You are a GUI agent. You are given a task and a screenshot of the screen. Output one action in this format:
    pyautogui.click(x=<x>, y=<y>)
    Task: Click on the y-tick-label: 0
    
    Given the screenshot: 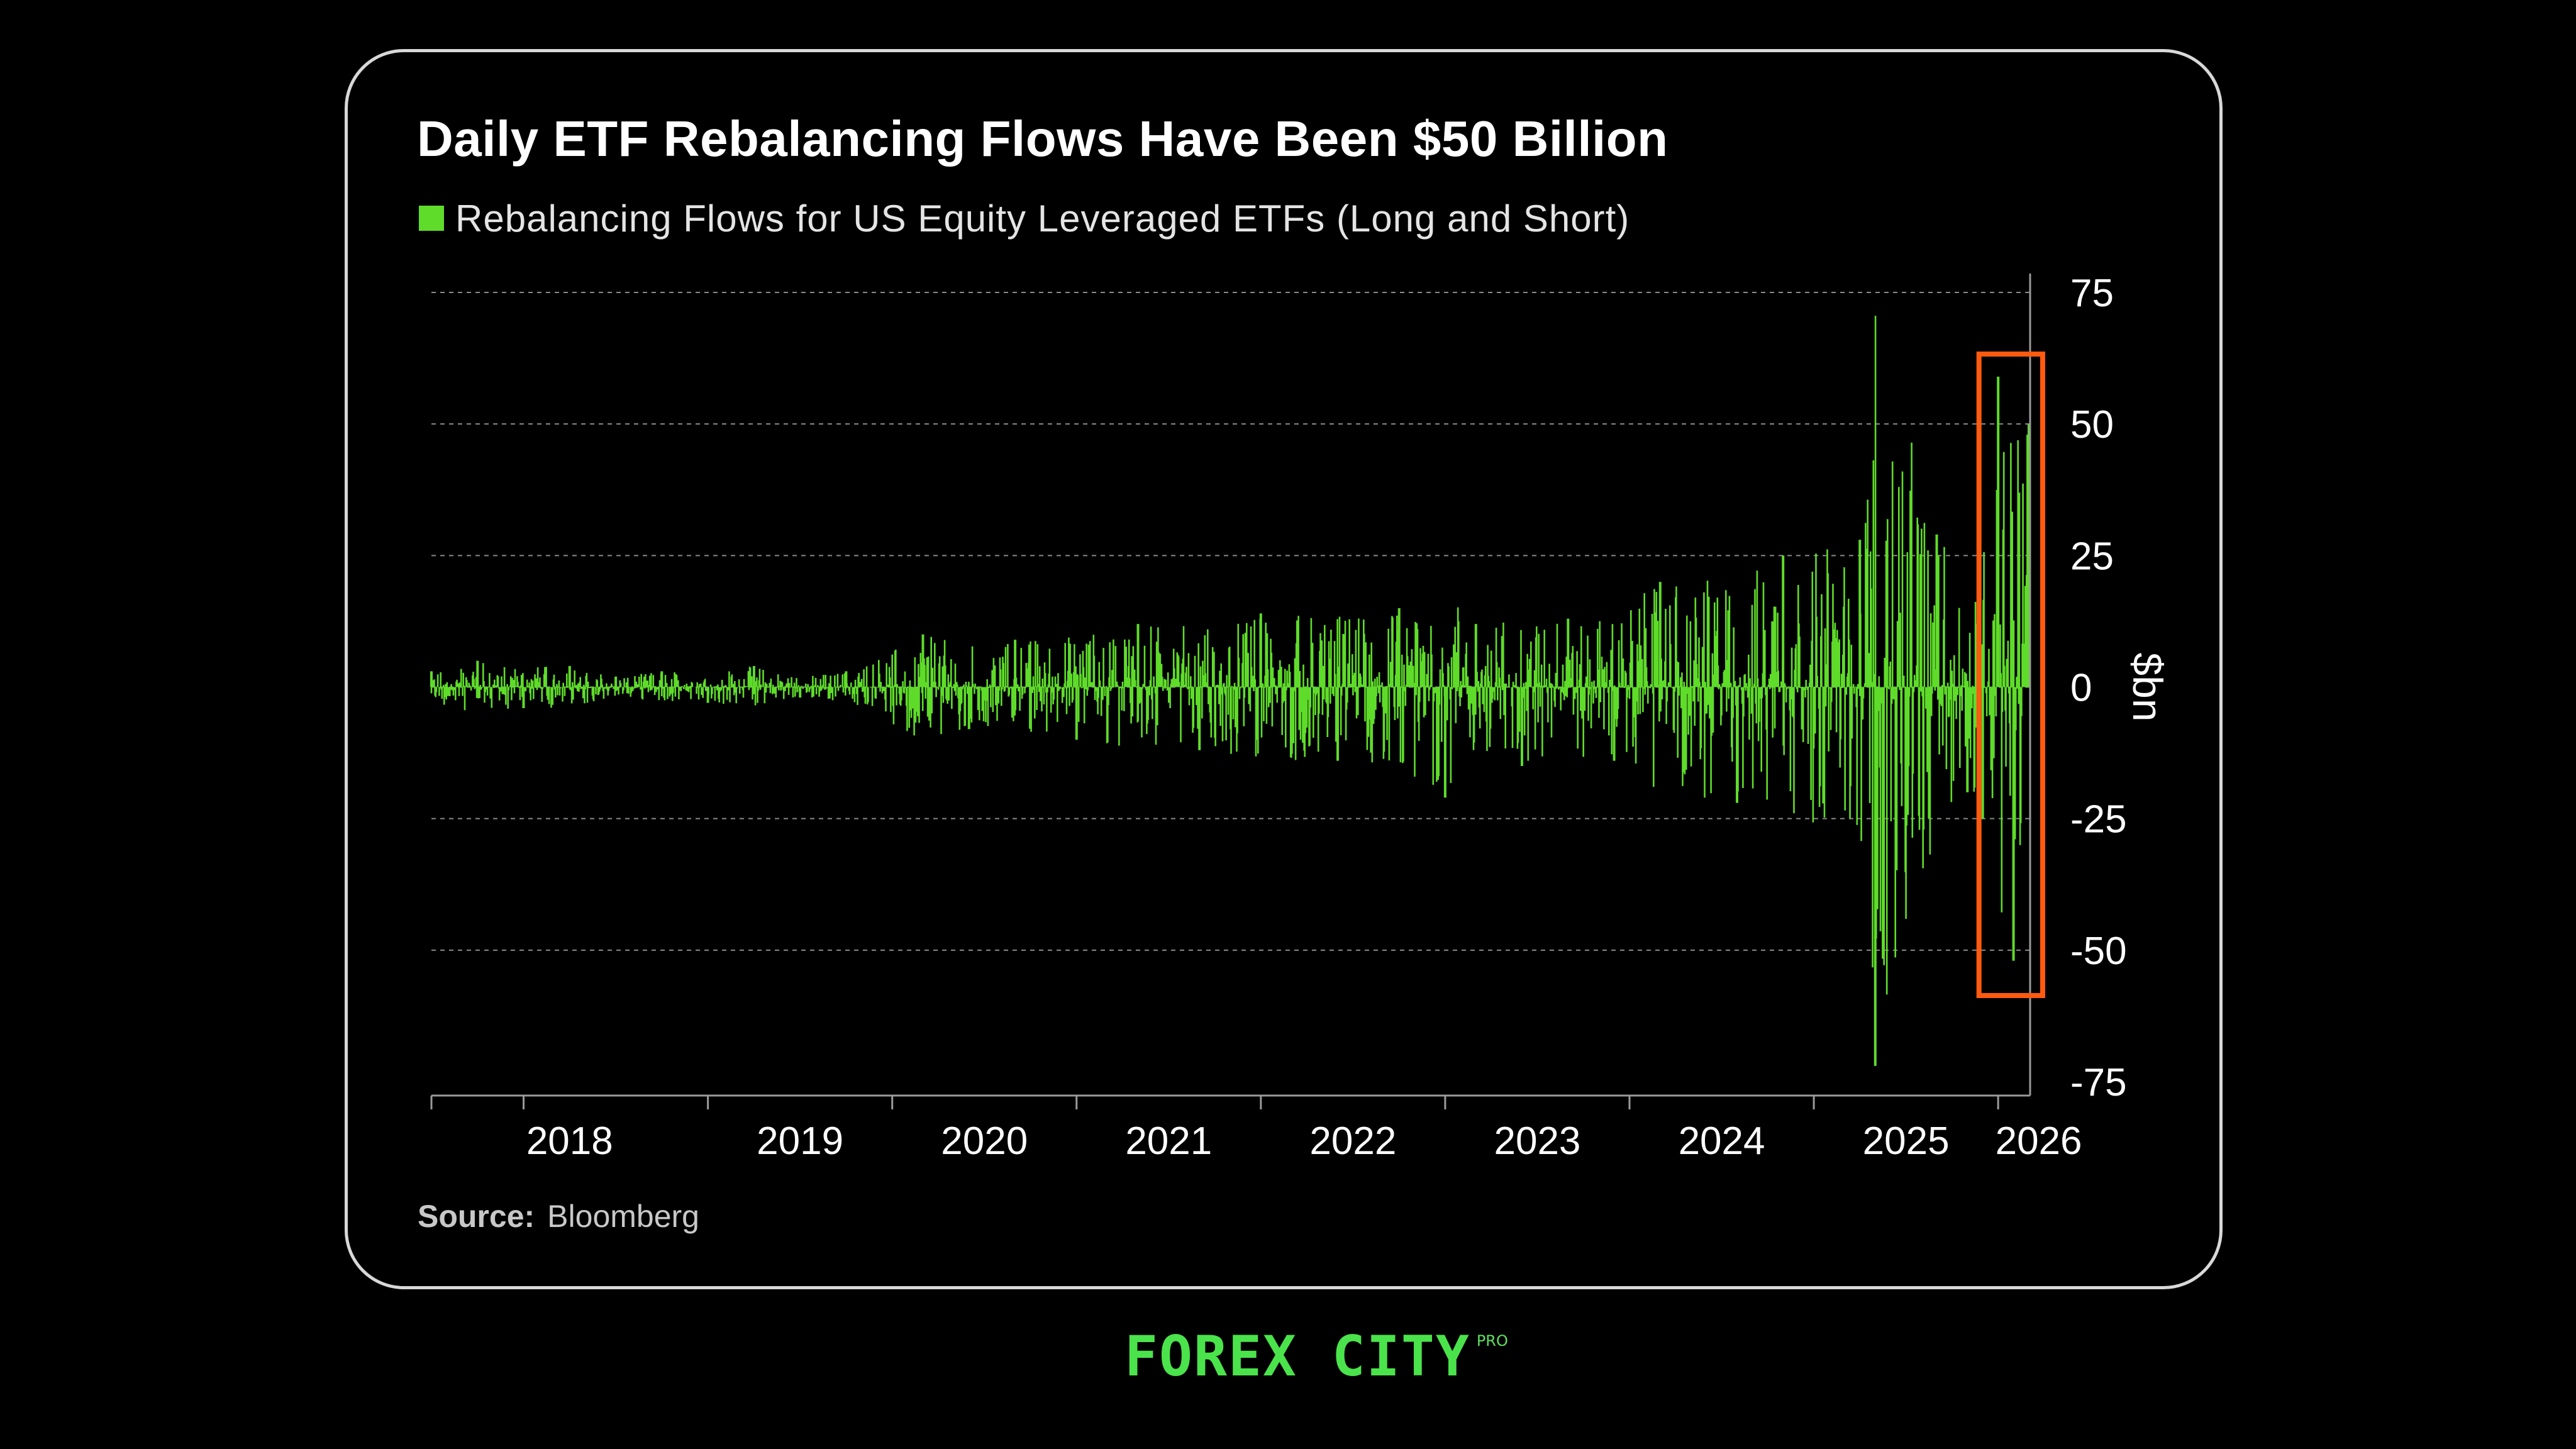 What is the action you would take?
    pyautogui.click(x=2081, y=688)
    